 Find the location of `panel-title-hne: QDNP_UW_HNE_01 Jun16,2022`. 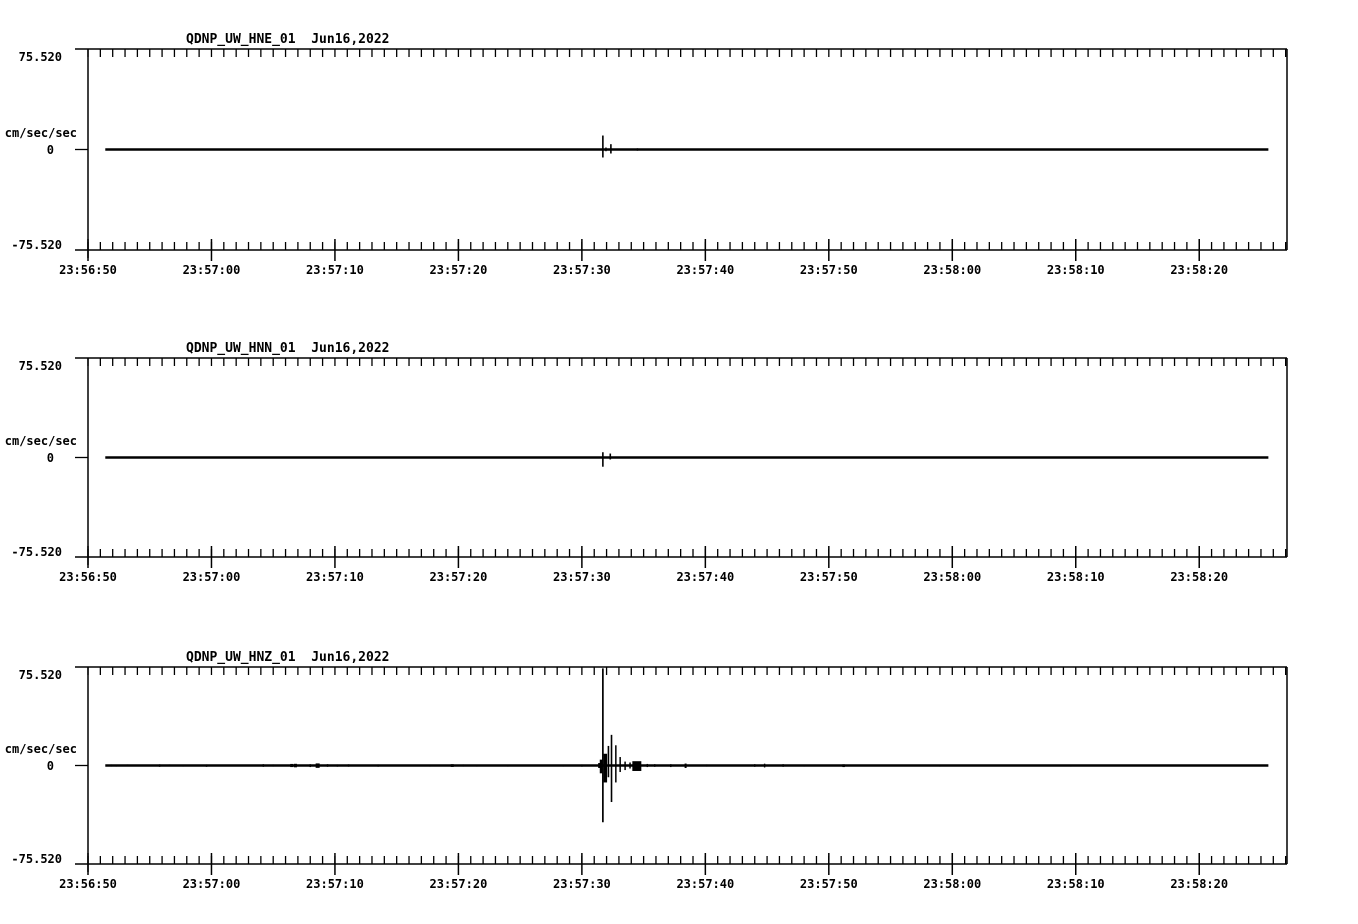

panel-title-hne: QDNP_UW_HNE_01 Jun16,2022 is located at coordinates (288, 39).